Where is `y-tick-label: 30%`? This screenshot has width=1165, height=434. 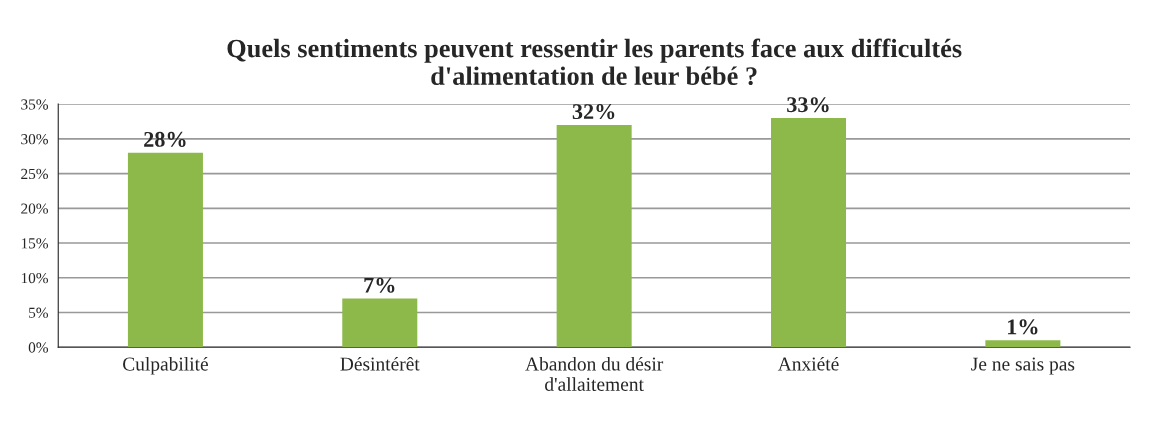 y-tick-label: 30% is located at coordinates (35, 139).